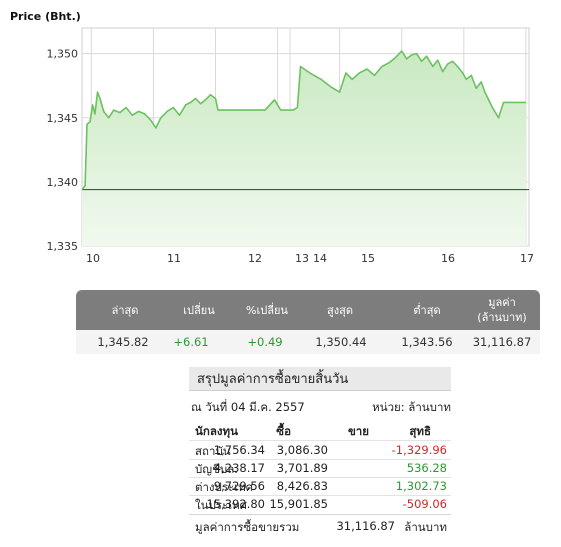 This screenshot has height=547, width=561. What do you see at coordinates (213, 451) in the screenshot?
I see `investor-name: สถาบัน` at bounding box center [213, 451].